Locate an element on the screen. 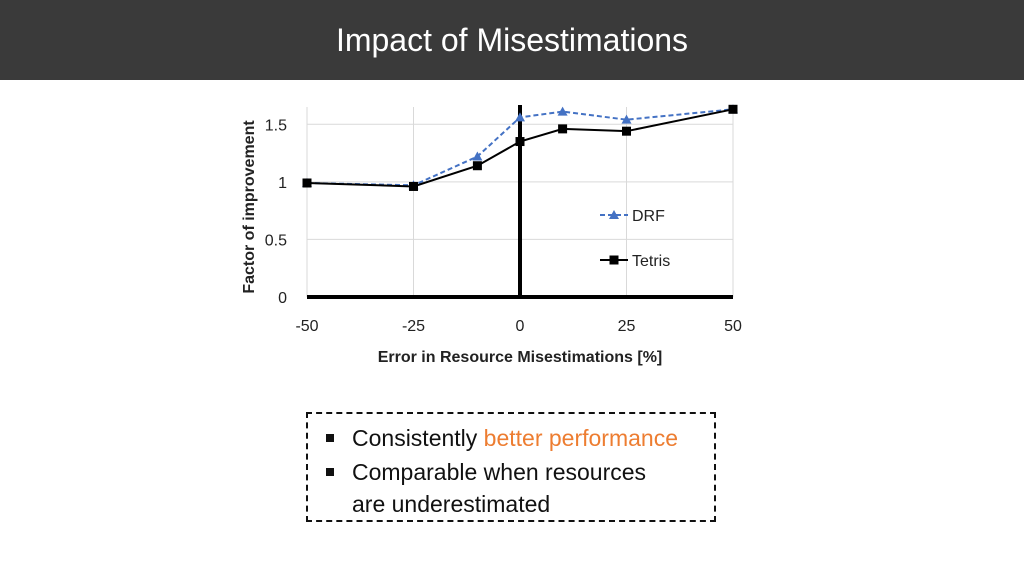  x-tick-label: 50 is located at coordinates (733, 326).